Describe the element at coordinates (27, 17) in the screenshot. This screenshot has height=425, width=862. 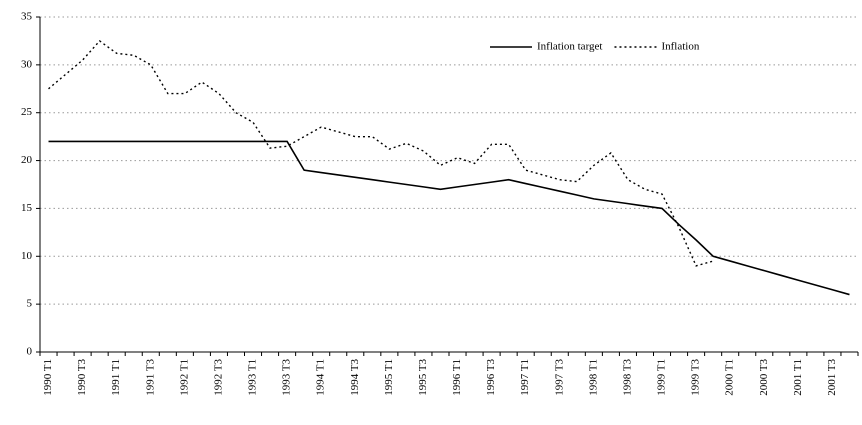
I see `y-tick-label: 35` at that location.